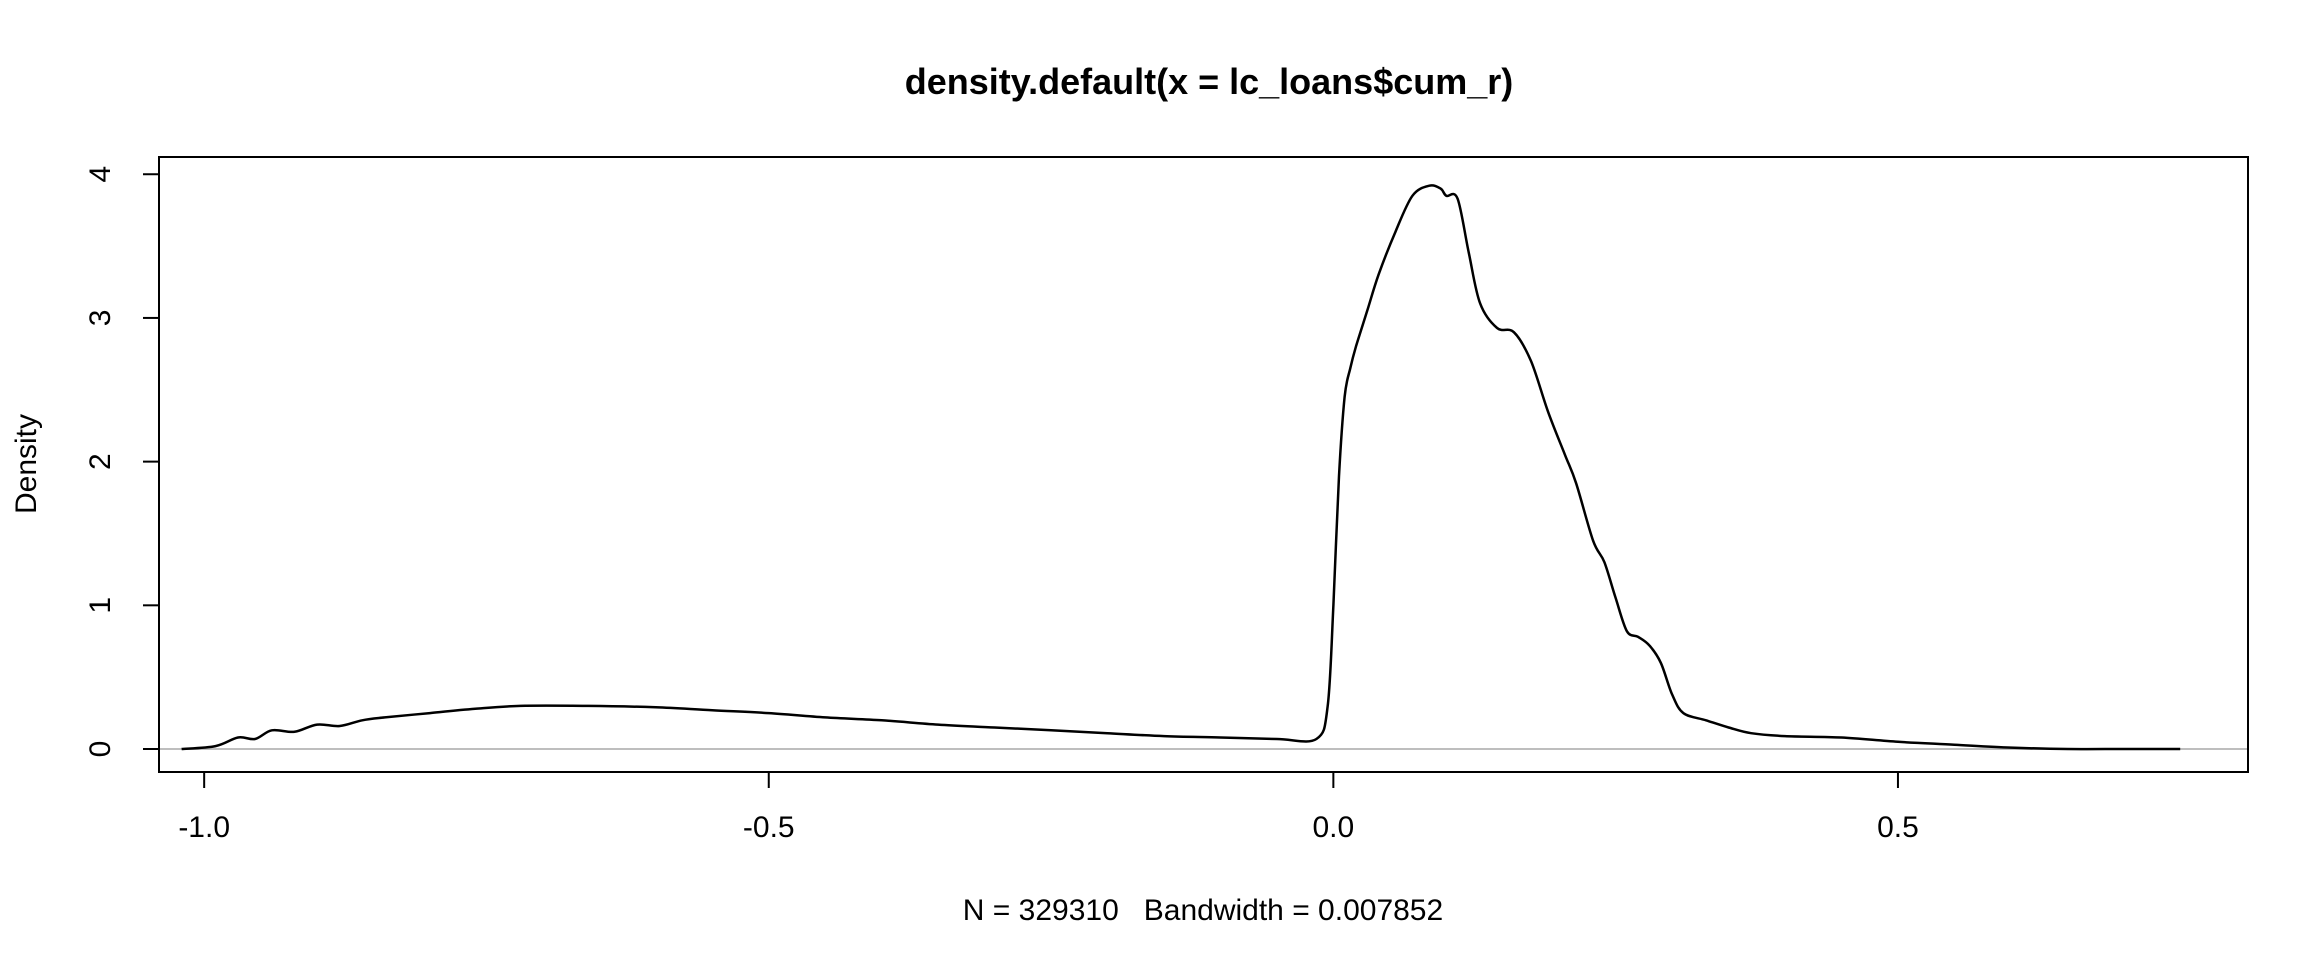 The image size is (2304, 960). Describe the element at coordinates (1333, 827) in the screenshot. I see `x-tick-label: 0.0` at that location.